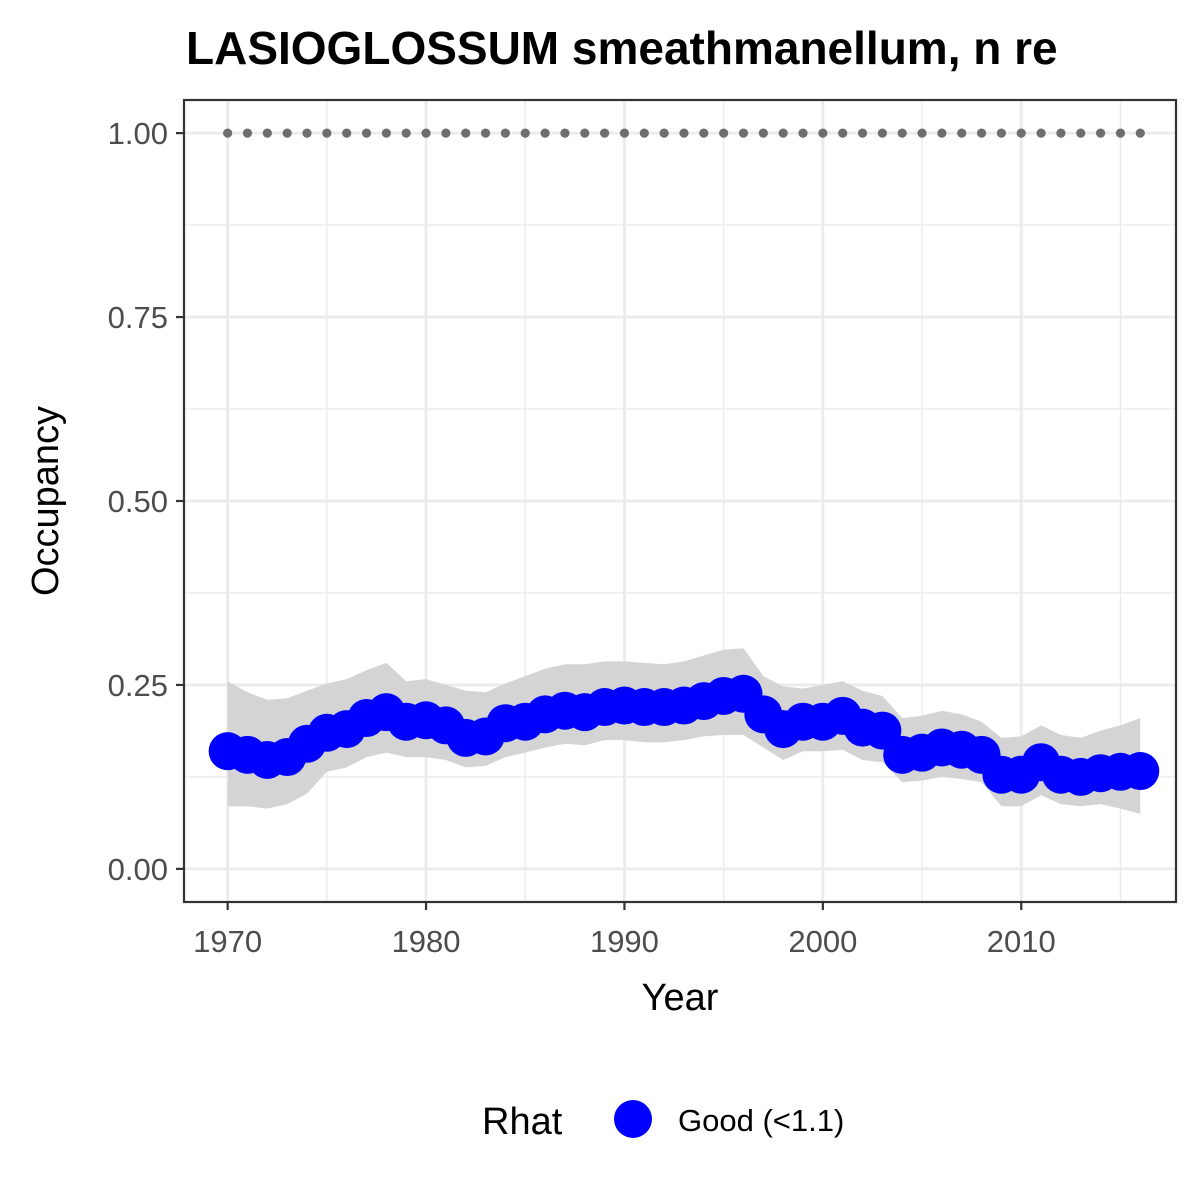 This screenshot has height=1200, width=1200. Describe the element at coordinates (138, 869) in the screenshot. I see `y-tick-label: 0.00` at that location.